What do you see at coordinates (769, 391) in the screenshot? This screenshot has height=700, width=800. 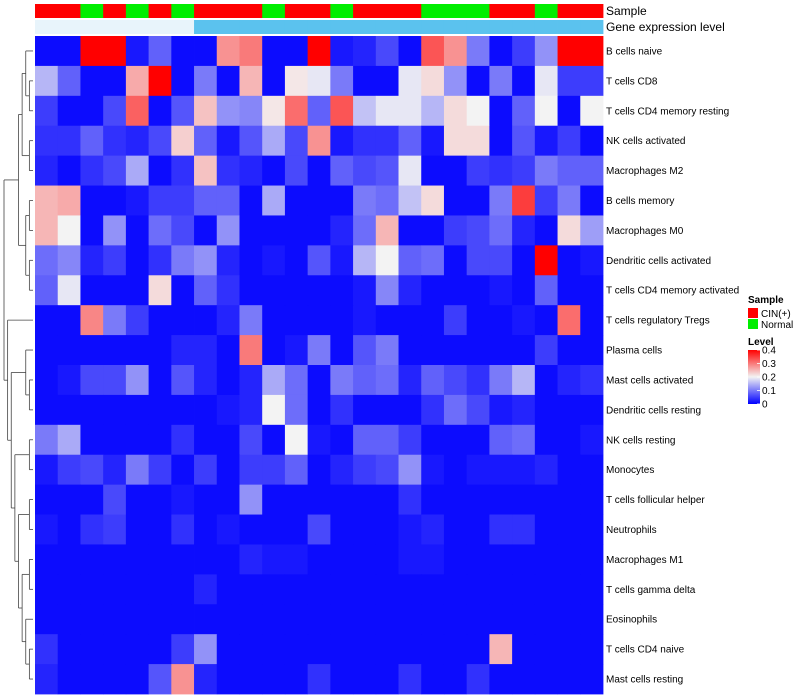 I see `legend-tick-label: 0.1` at bounding box center [769, 391].